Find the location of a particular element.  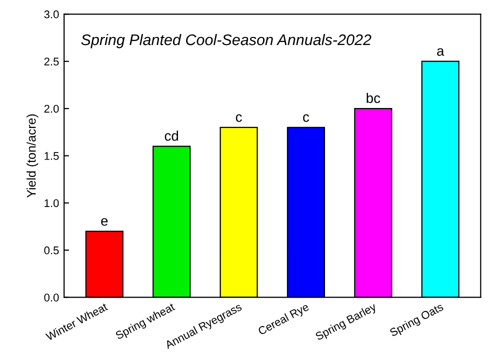

annotation: a is located at coordinates (440, 52).